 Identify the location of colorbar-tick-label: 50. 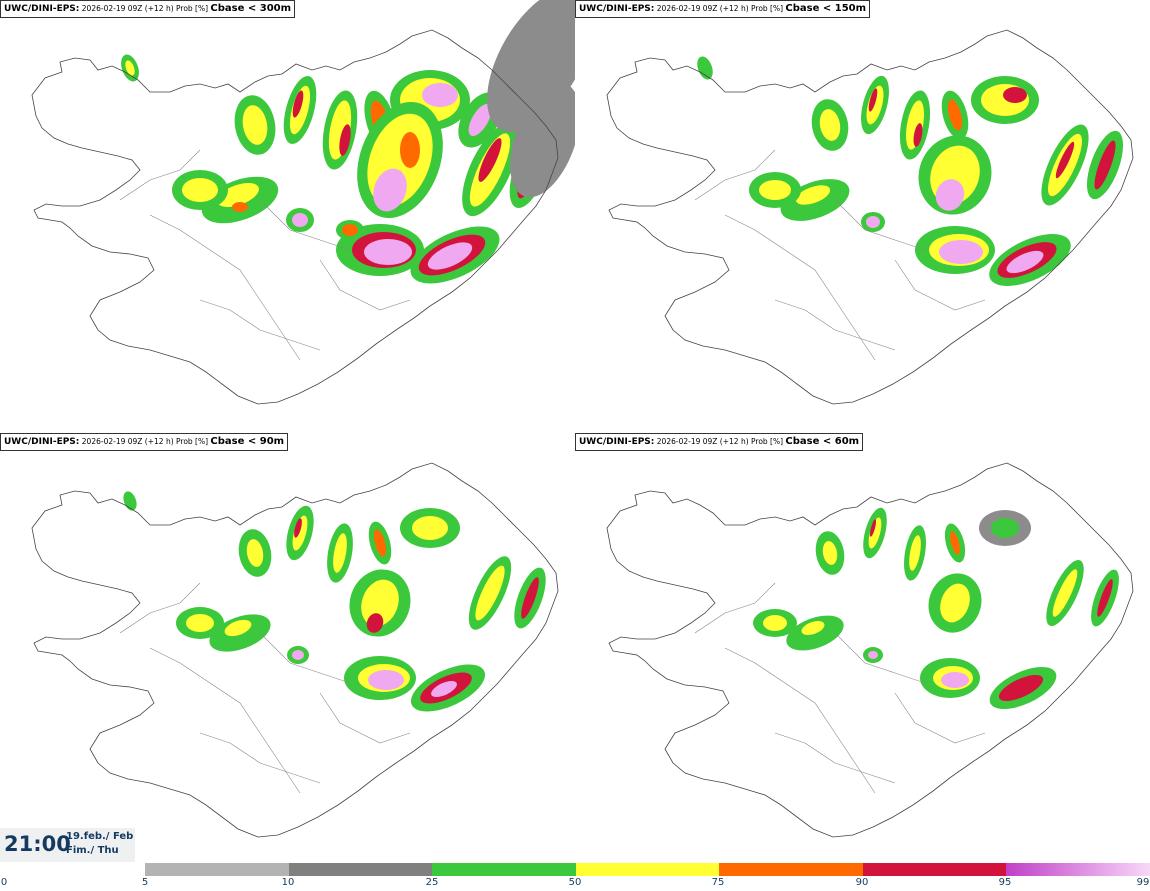
(575, 882).